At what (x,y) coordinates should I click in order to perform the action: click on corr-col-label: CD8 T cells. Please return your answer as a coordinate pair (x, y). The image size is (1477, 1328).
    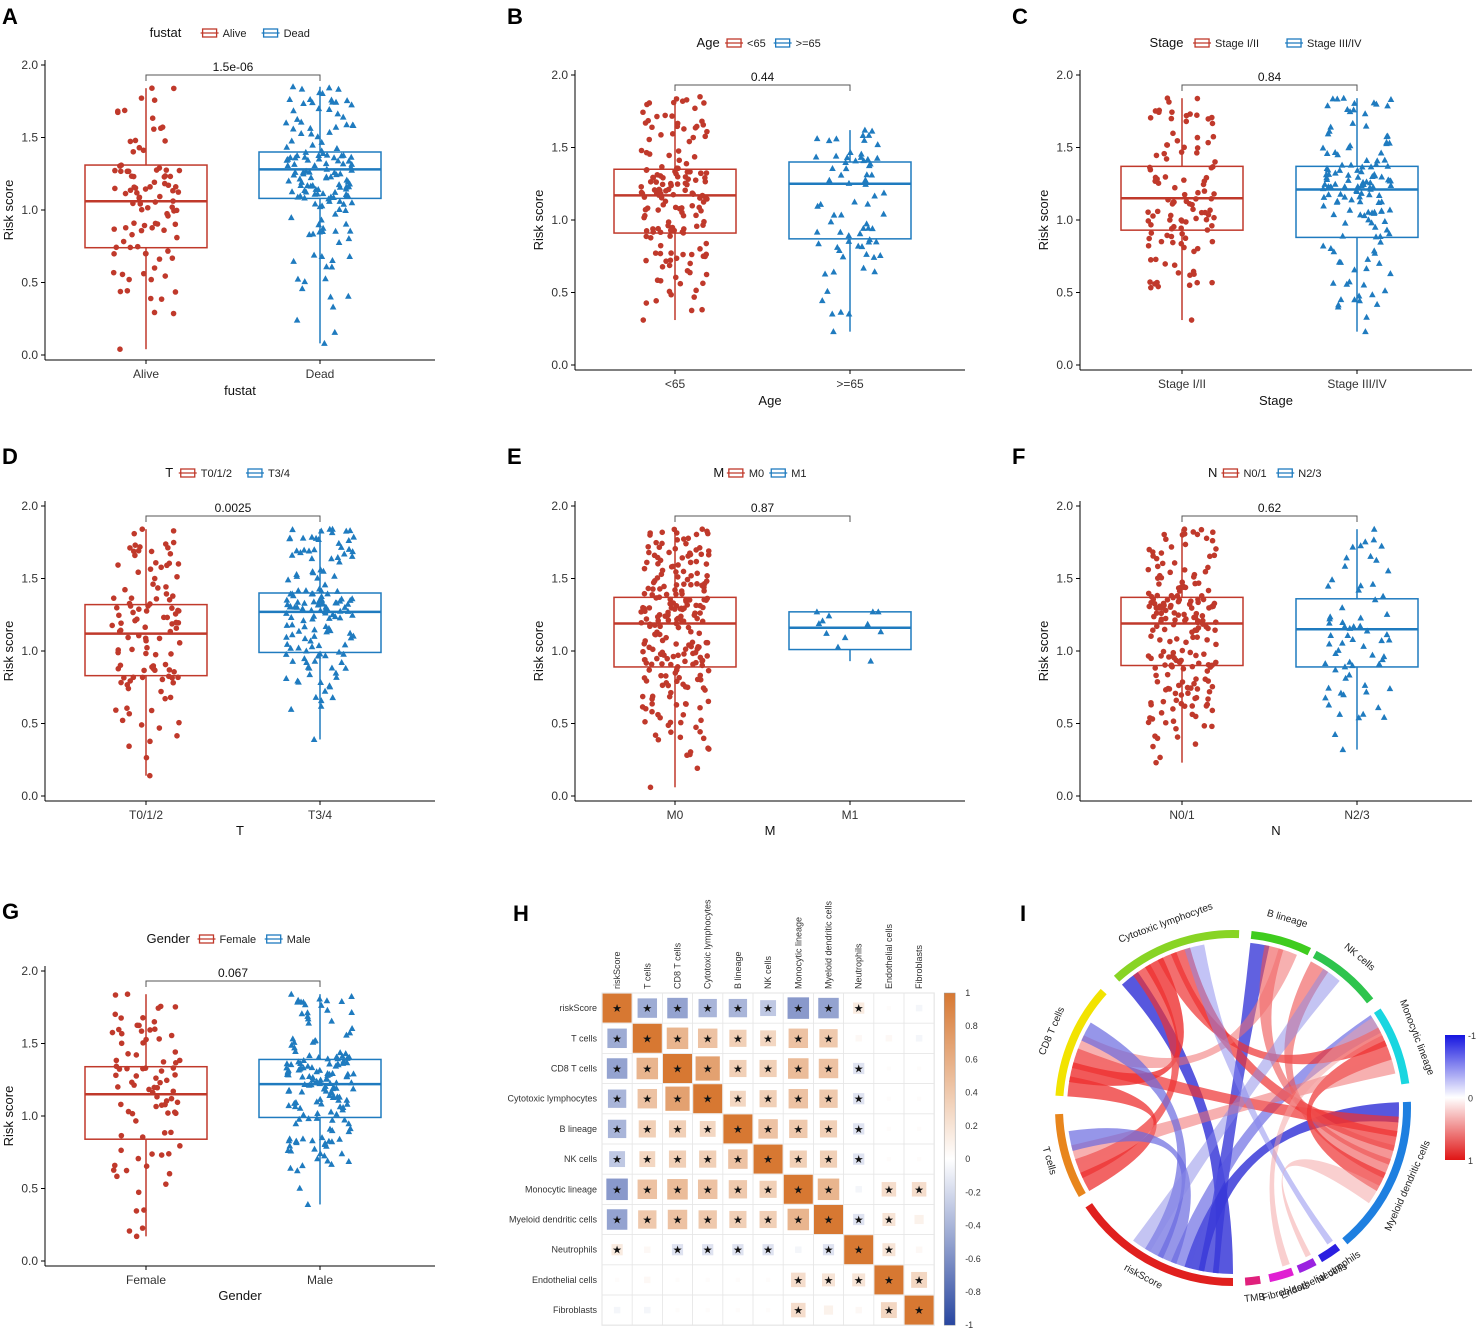
    Looking at the image, I should click on (678, 965).